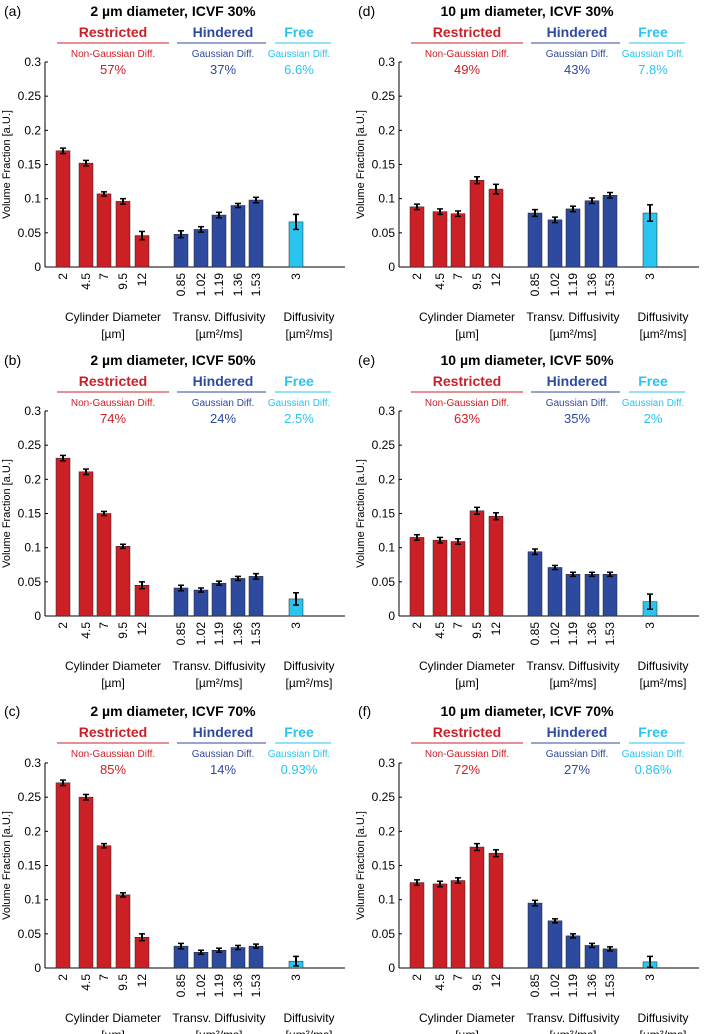  What do you see at coordinates (653, 418) in the screenshot?
I see `group-percent: 2%` at bounding box center [653, 418].